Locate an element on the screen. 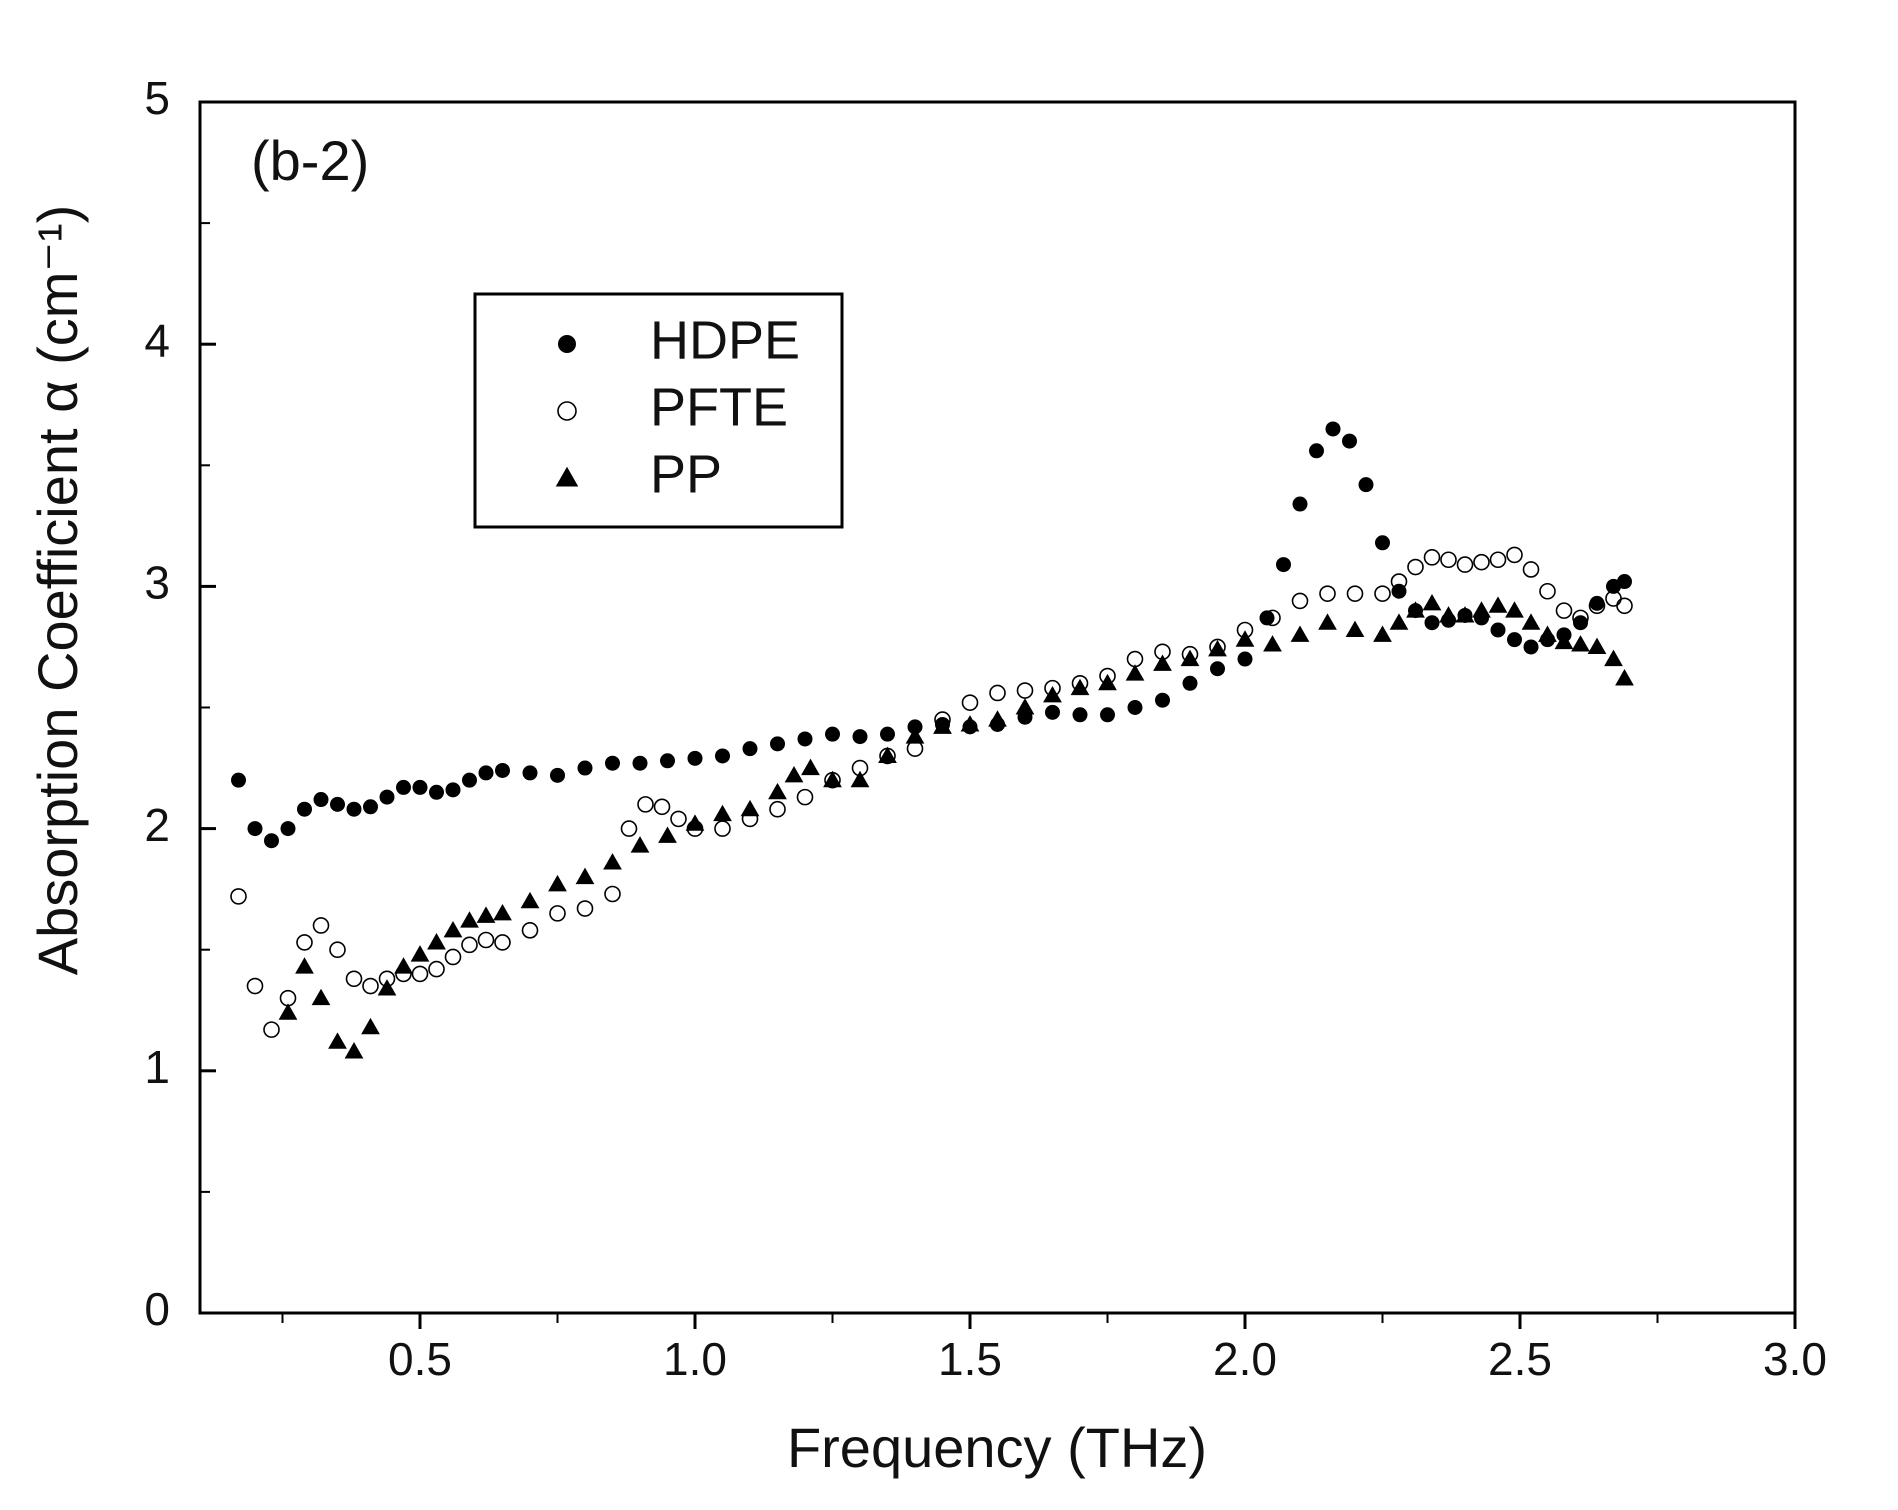  x-tick-label: 2.0 is located at coordinates (1245, 1359).